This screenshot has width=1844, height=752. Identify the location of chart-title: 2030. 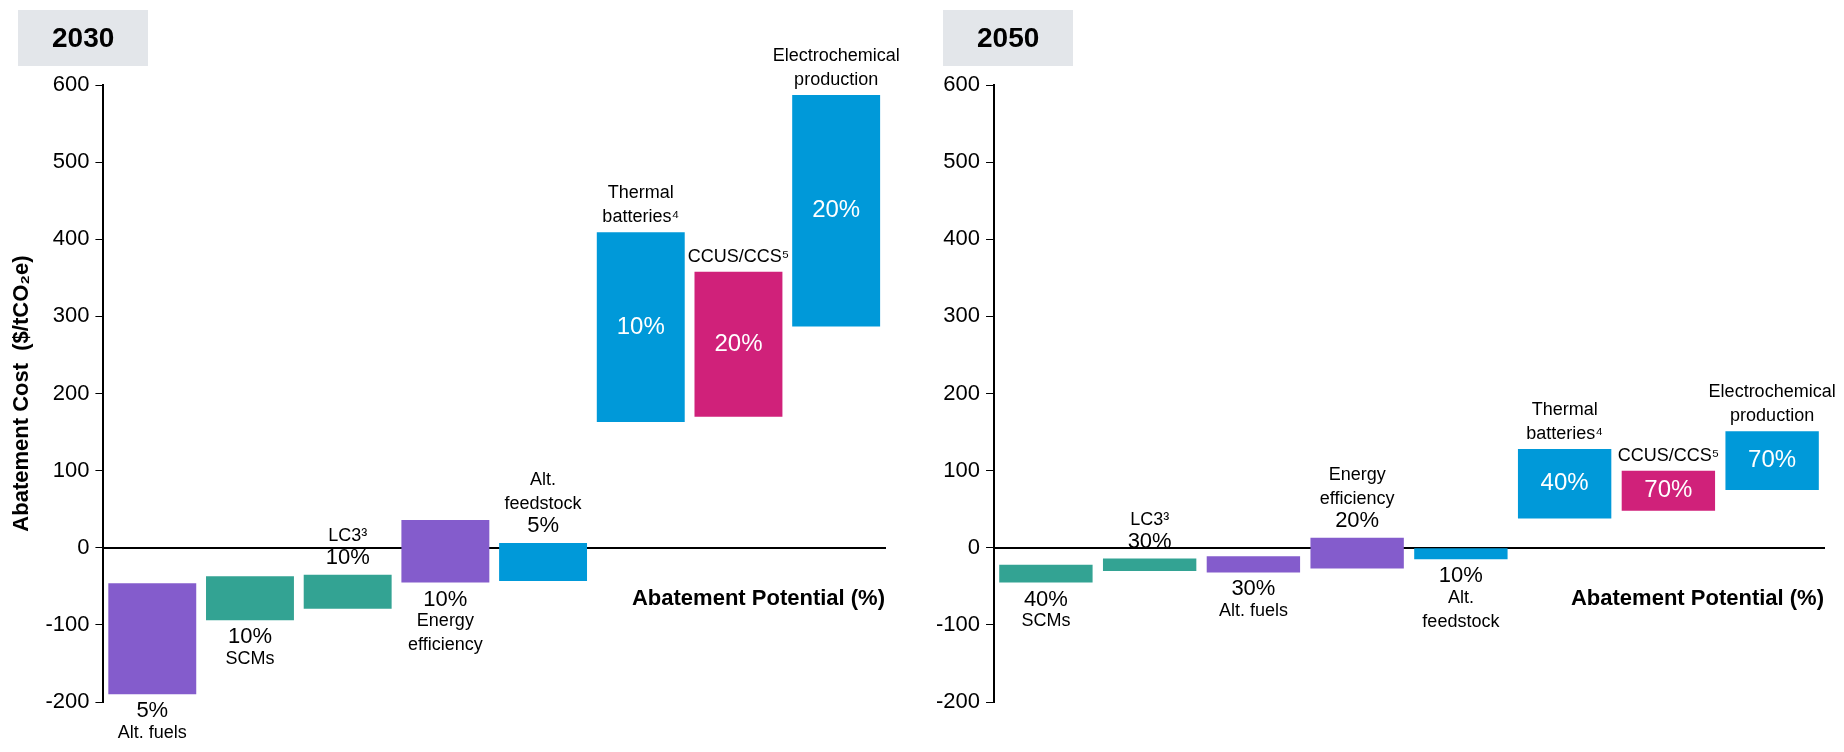
(83, 38).